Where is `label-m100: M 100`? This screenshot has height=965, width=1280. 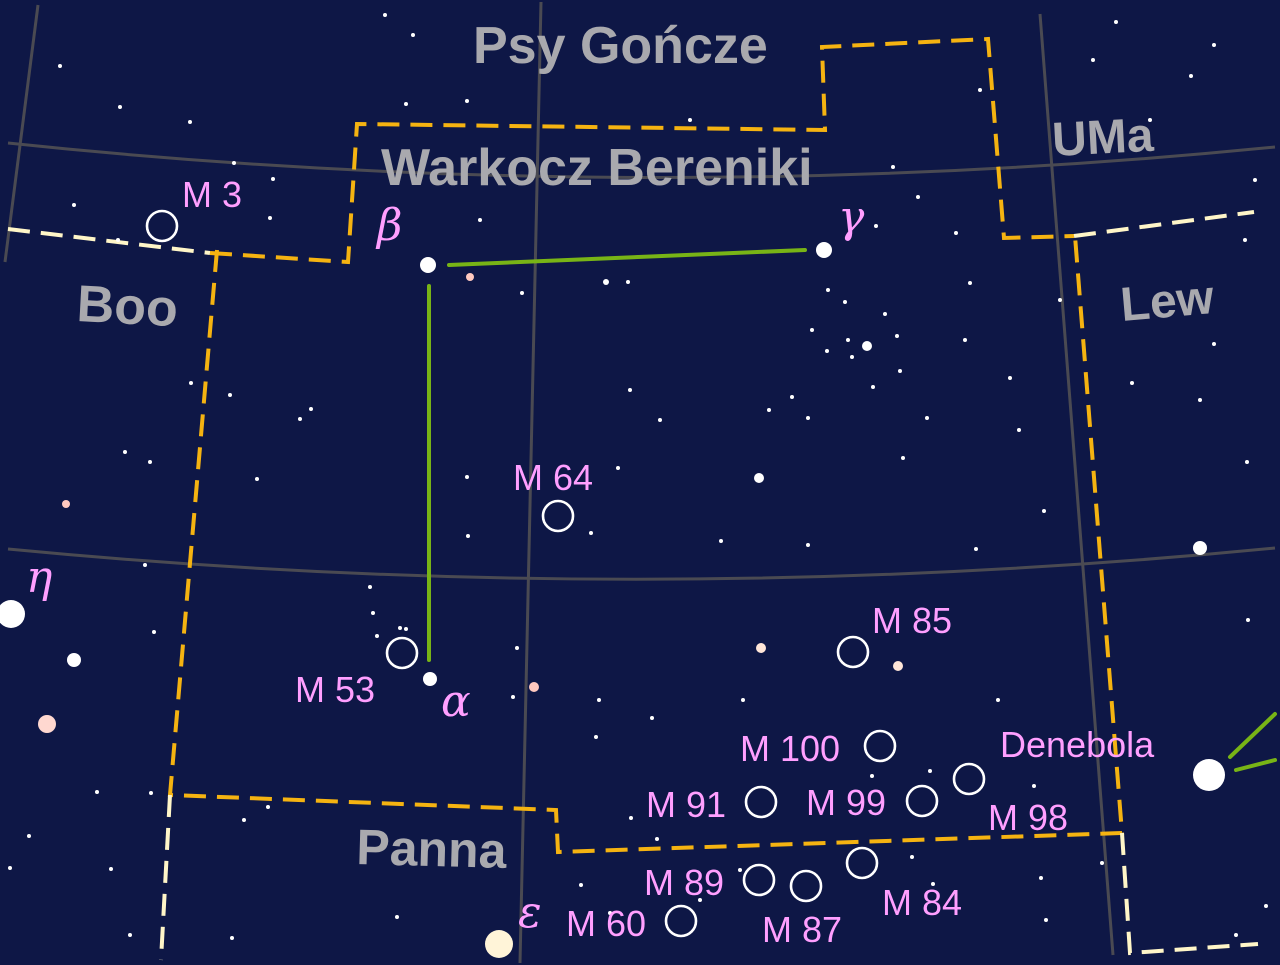 label-m100: M 100 is located at coordinates (790, 748).